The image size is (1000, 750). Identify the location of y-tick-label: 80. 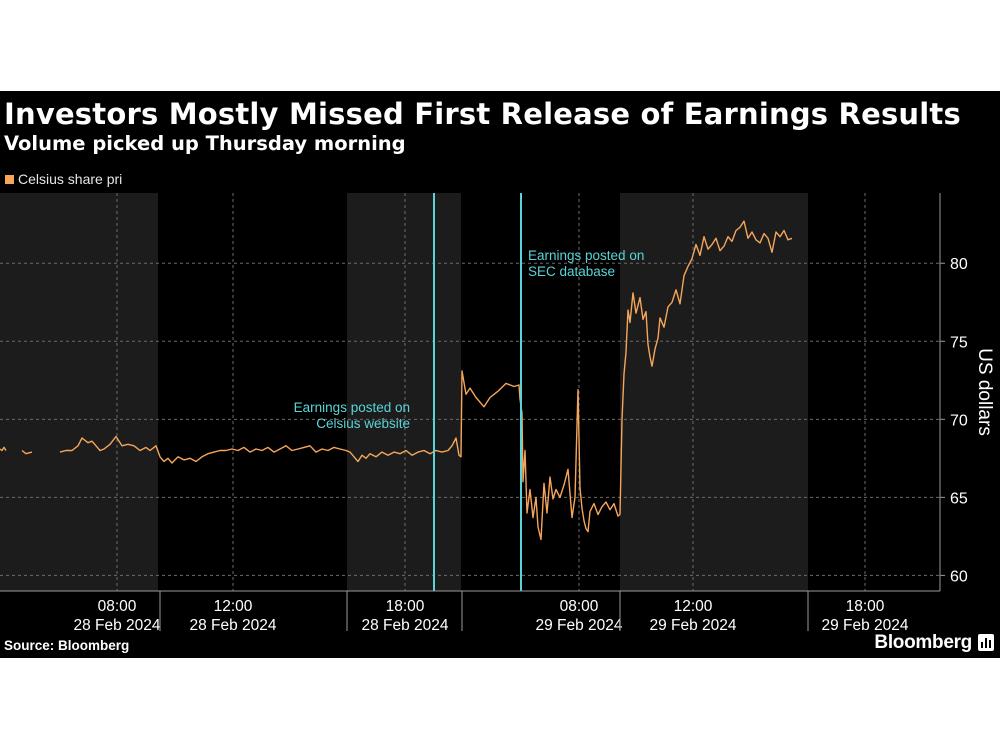
(959, 264).